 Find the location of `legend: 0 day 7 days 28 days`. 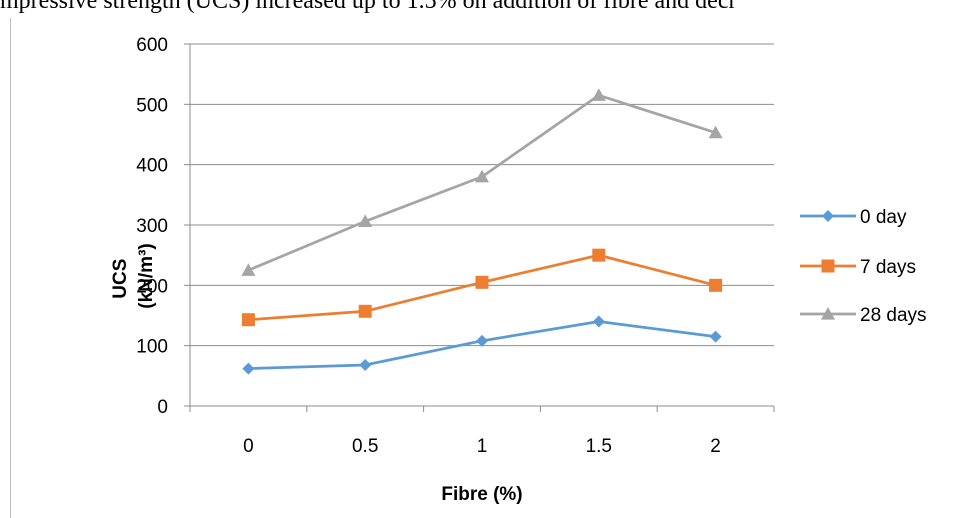

legend: 0 day 7 days 28 days is located at coordinates (863, 266).